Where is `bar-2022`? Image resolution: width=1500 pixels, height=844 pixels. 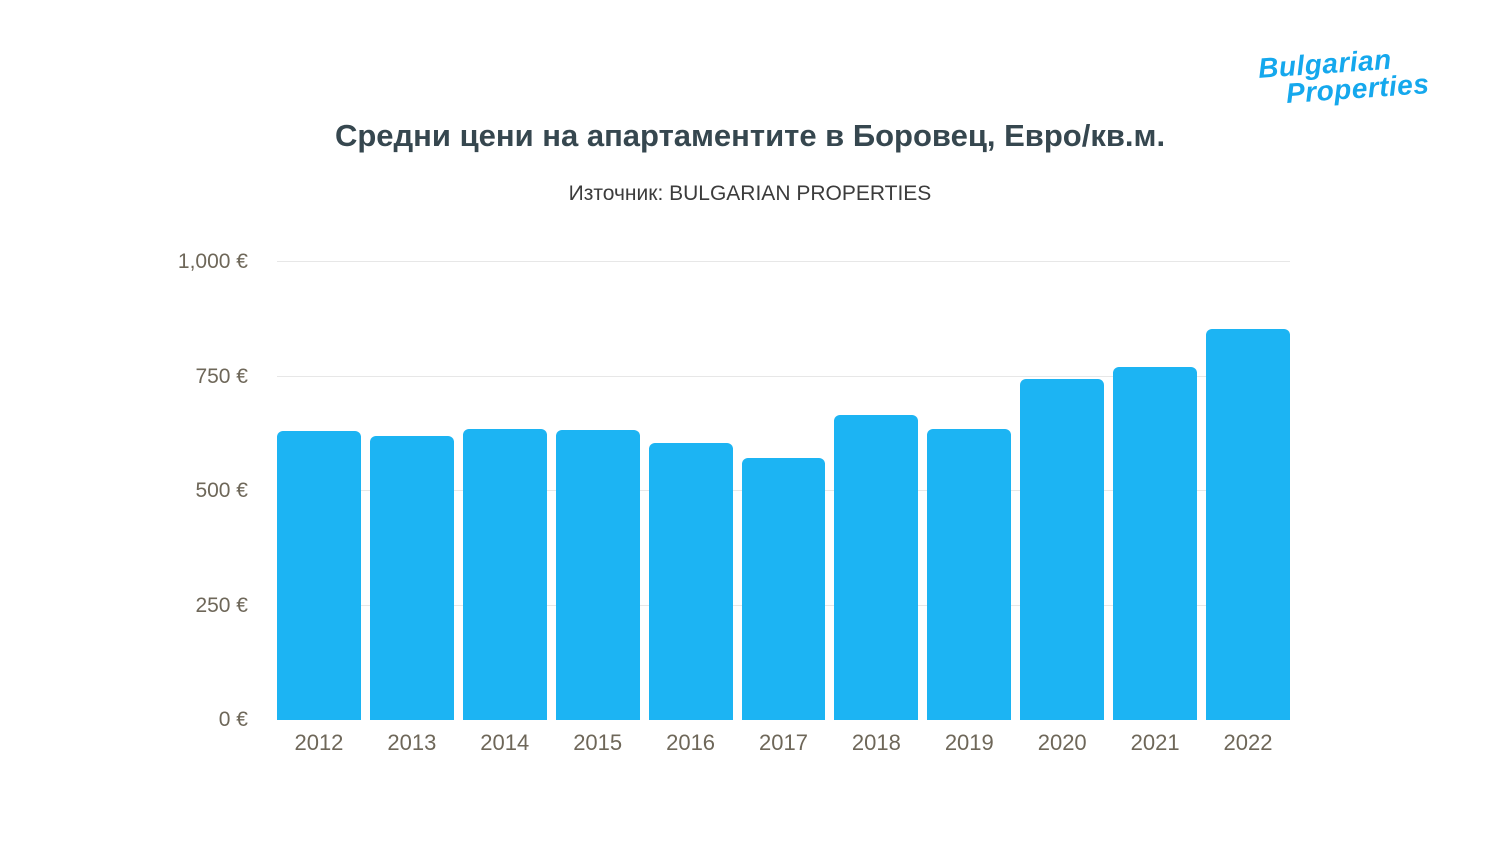 bar-2022 is located at coordinates (1248, 524).